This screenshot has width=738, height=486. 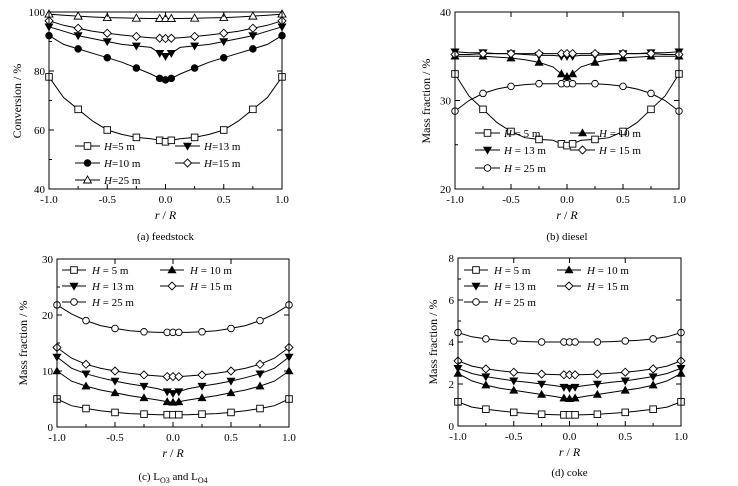 What do you see at coordinates (208, 164) in the screenshot?
I see `legend-entry: H=15 m` at bounding box center [208, 164].